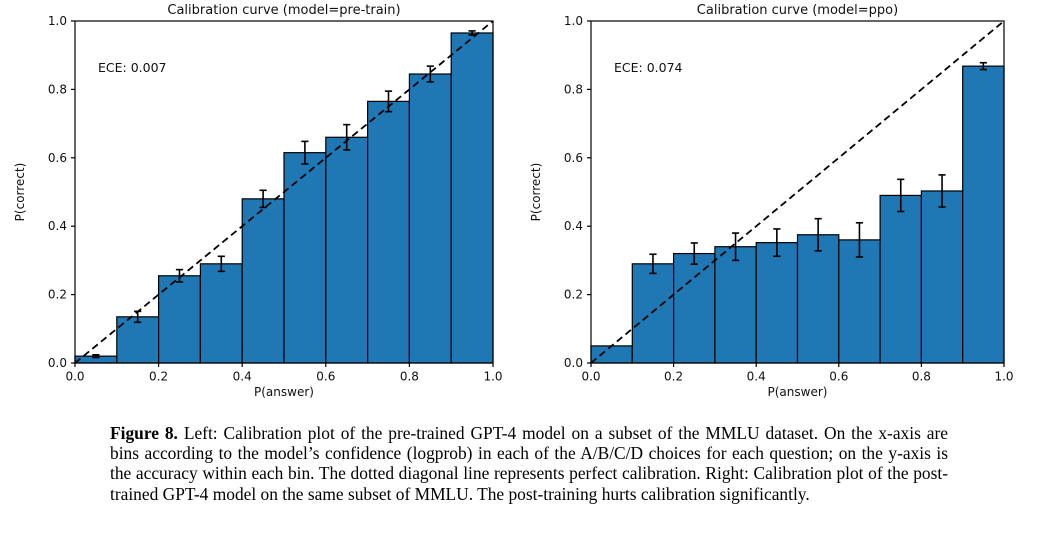  What do you see at coordinates (648, 67) in the screenshot?
I see `ece-annotation: ECE: 0.074` at bounding box center [648, 67].